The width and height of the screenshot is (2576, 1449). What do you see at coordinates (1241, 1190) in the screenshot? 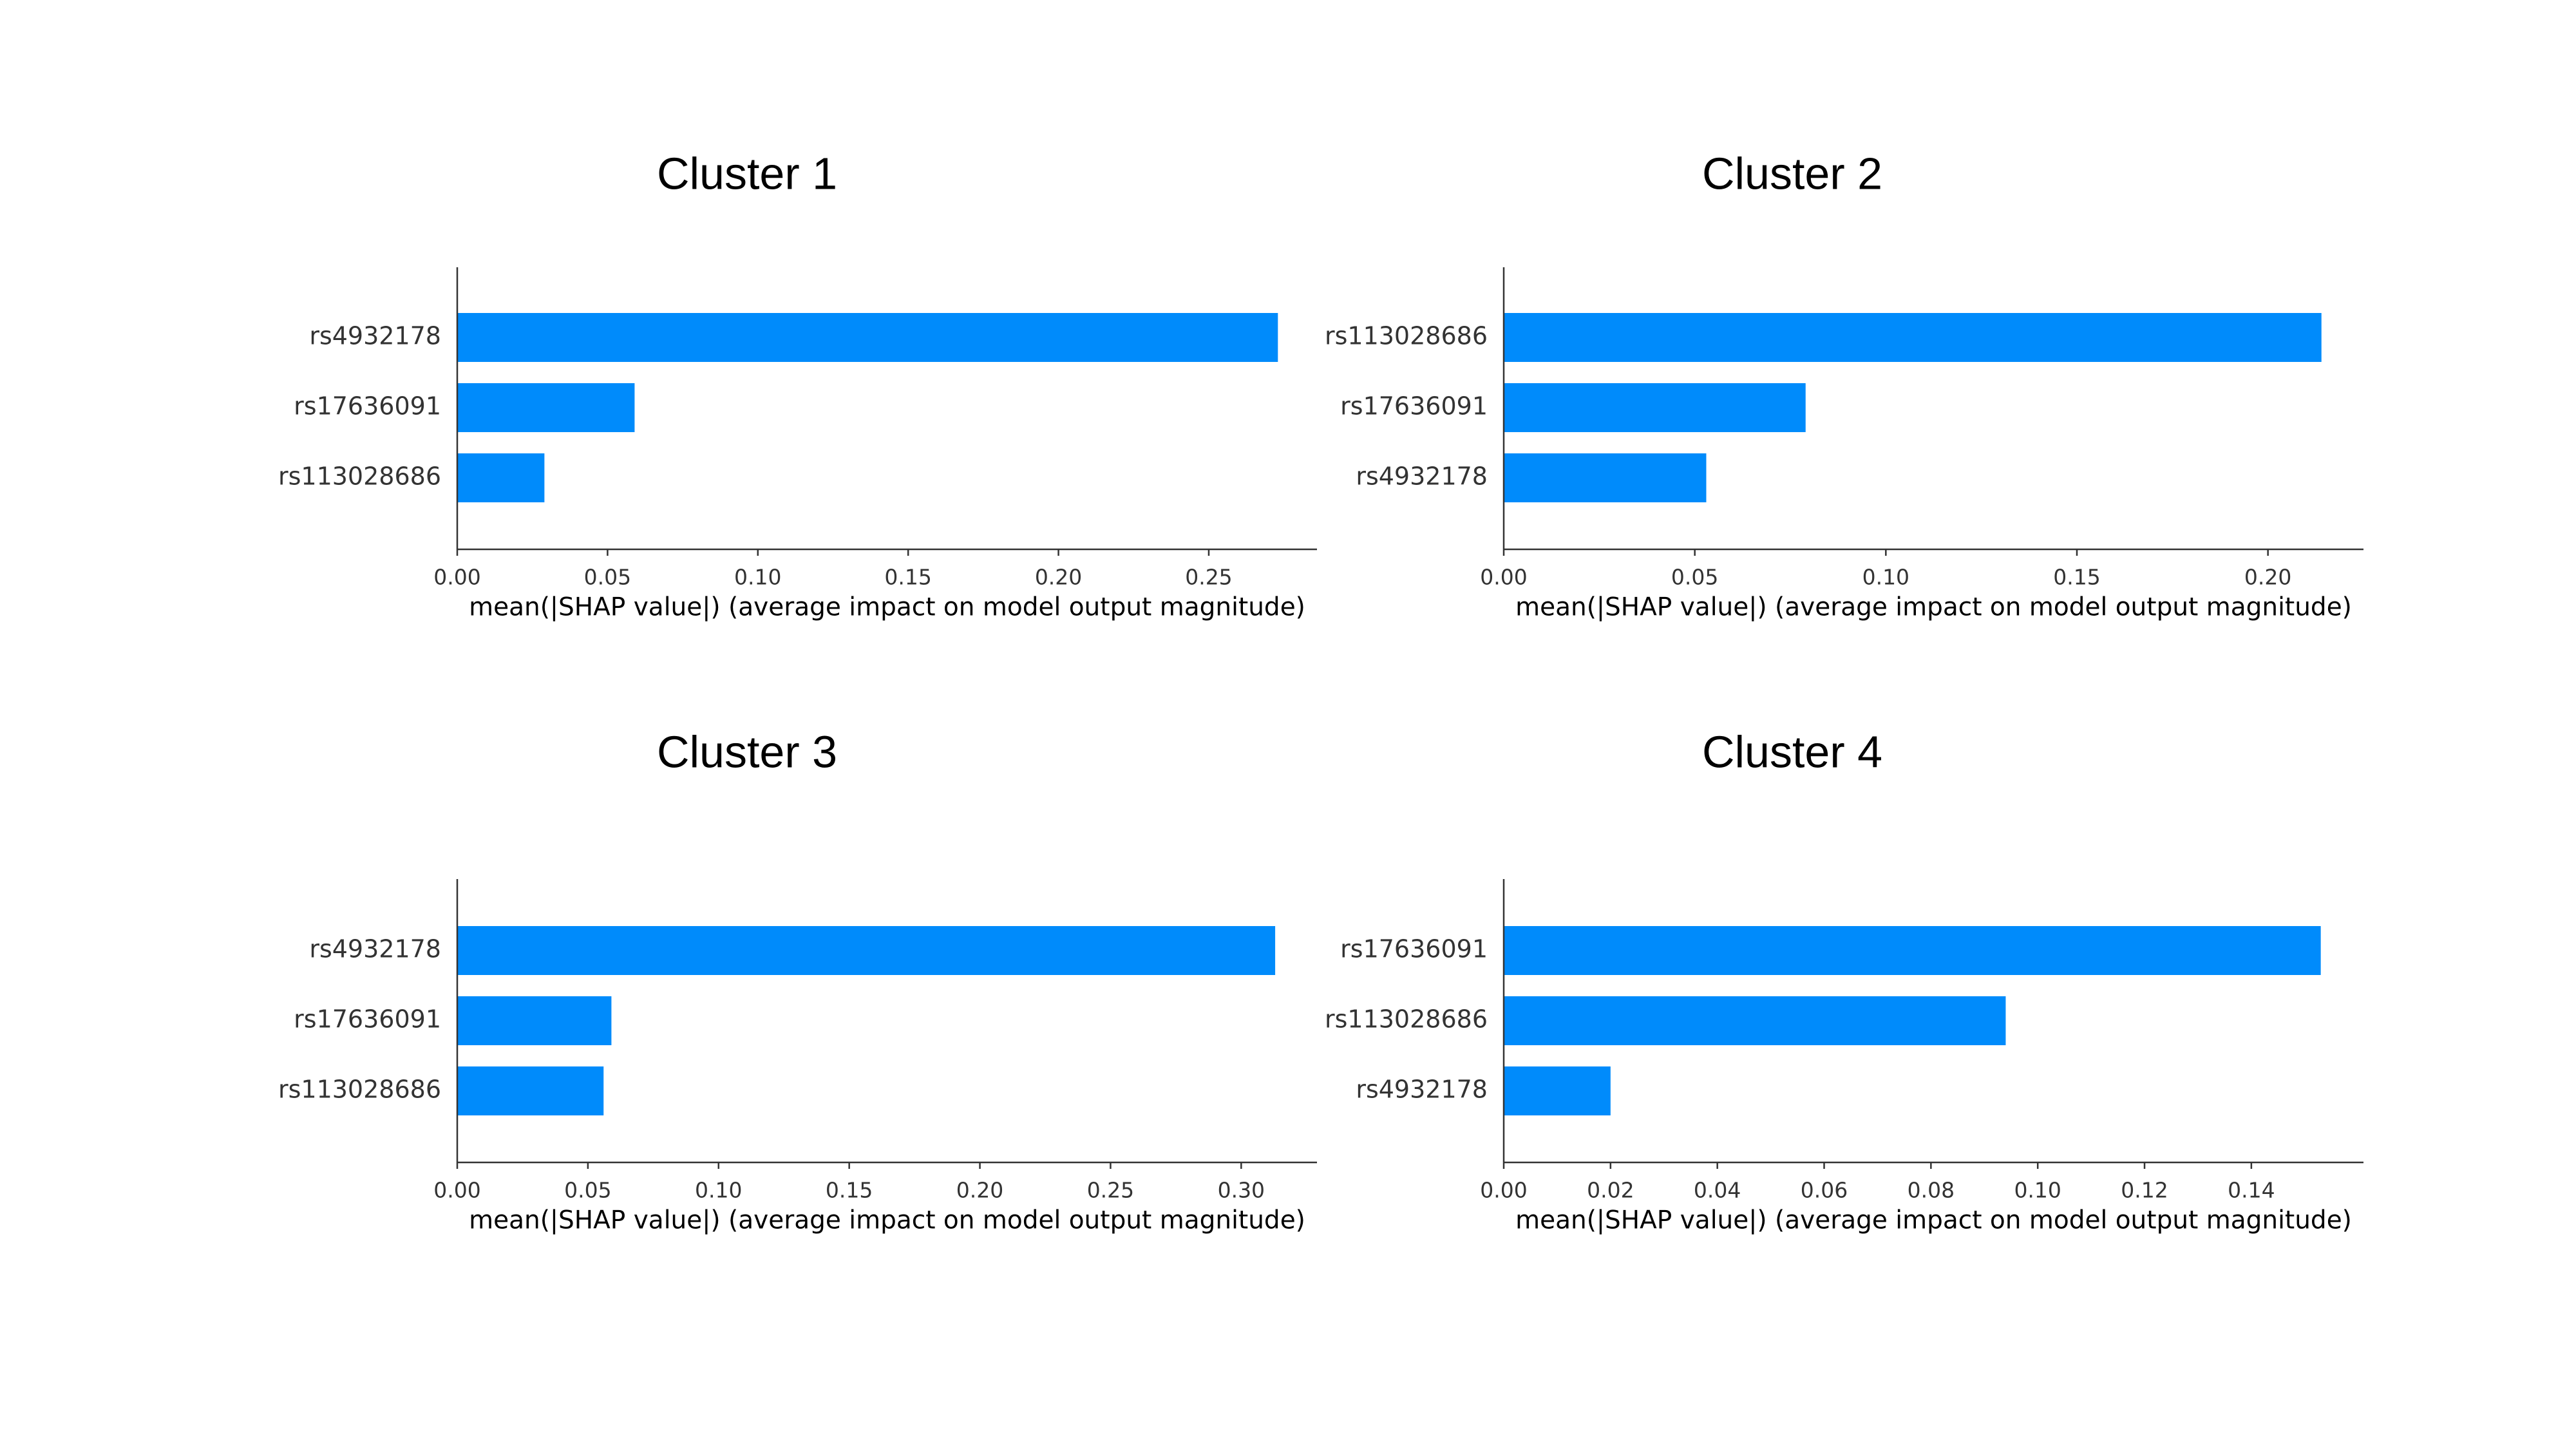
I see `x-tick-label: 0.30` at bounding box center [1241, 1190].